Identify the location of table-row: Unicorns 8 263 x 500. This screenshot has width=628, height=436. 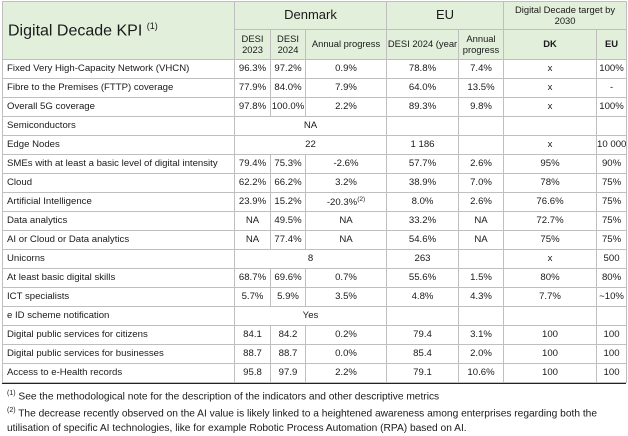
(315, 259).